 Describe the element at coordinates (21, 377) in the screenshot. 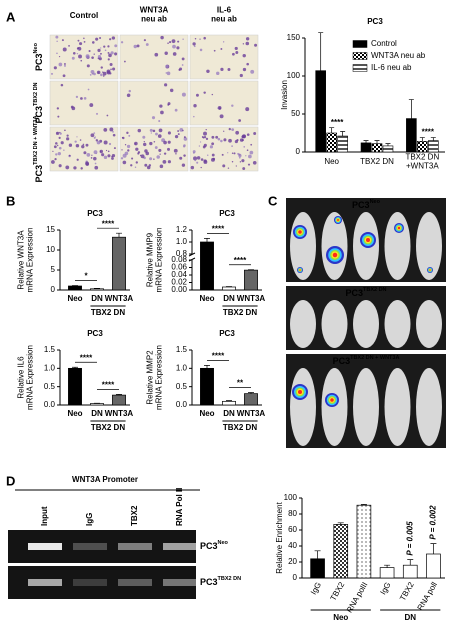

I see `y-axis-label-line: Relative IL6` at that location.